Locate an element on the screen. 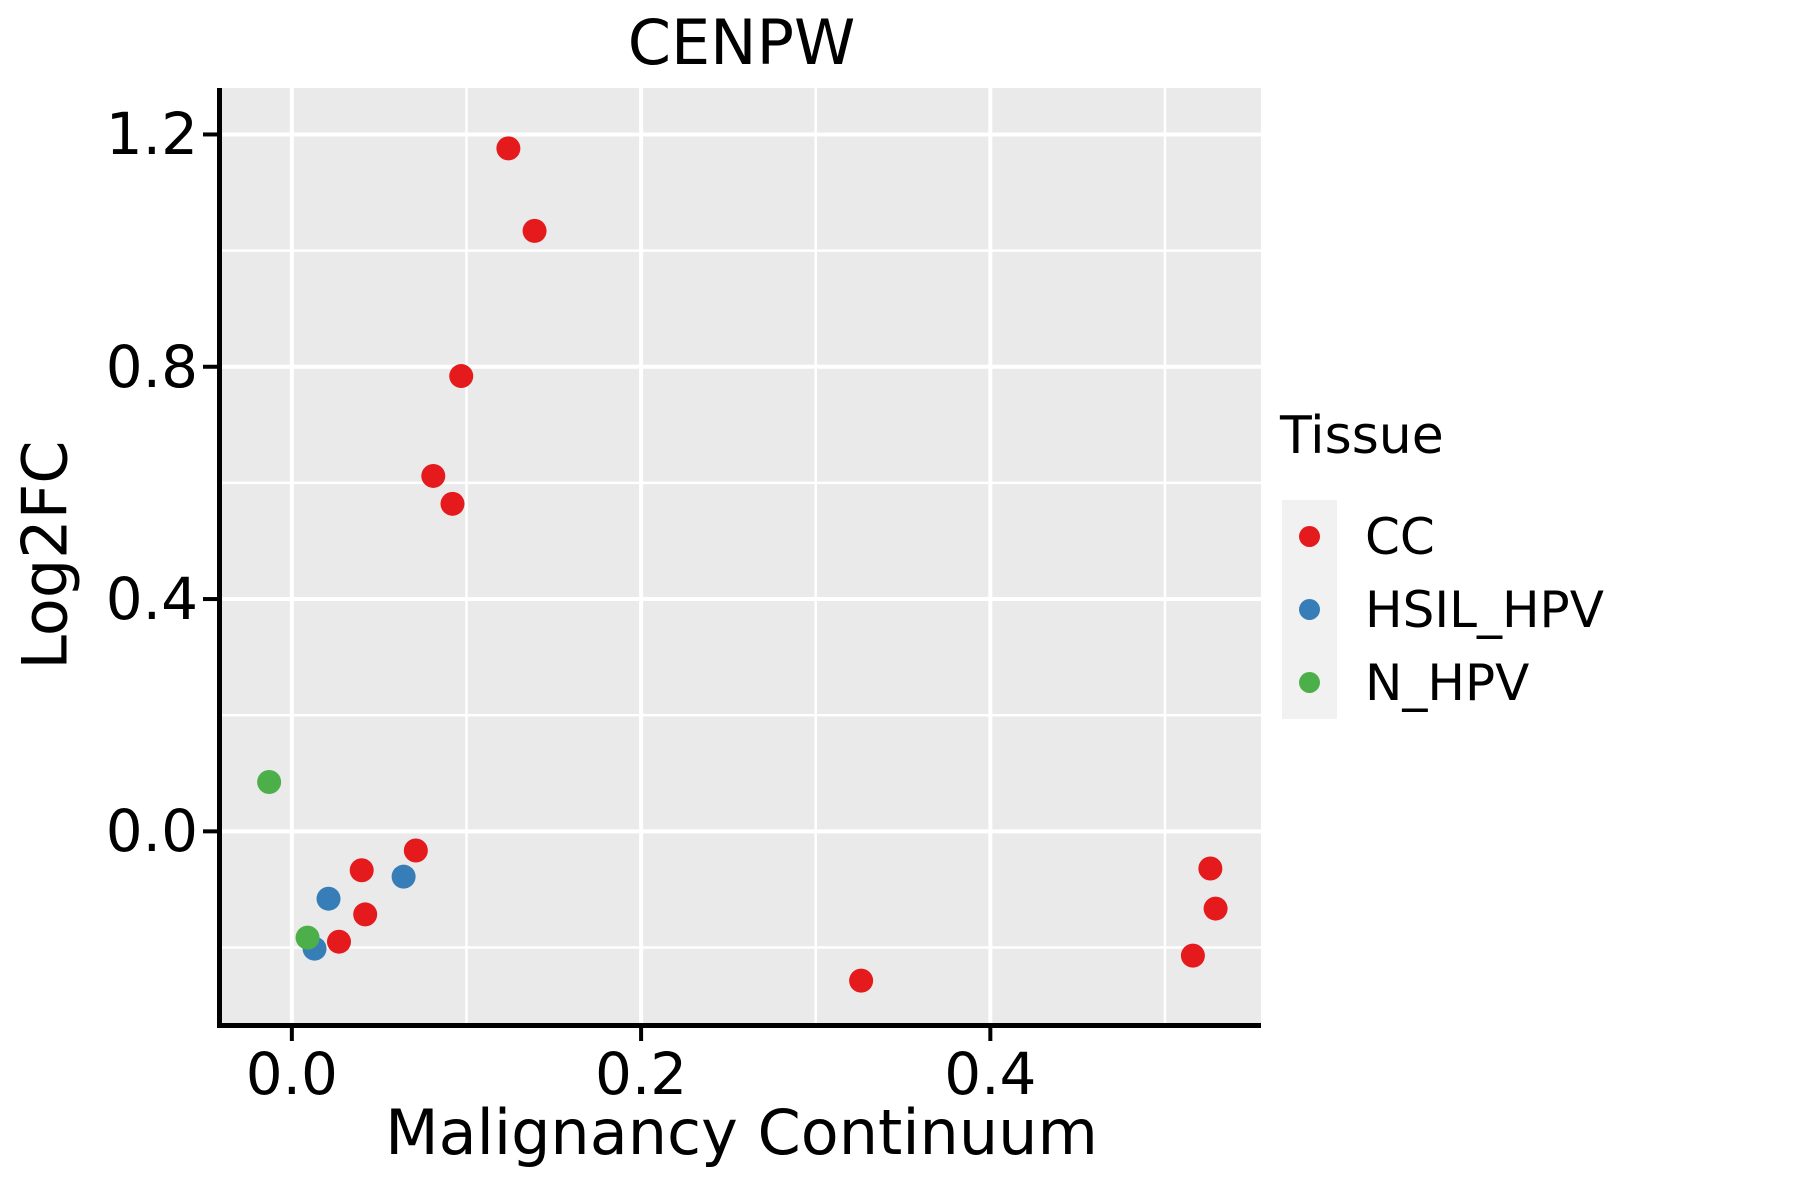 The width and height of the screenshot is (1800, 1200). legend-label: CC is located at coordinates (1400, 536).